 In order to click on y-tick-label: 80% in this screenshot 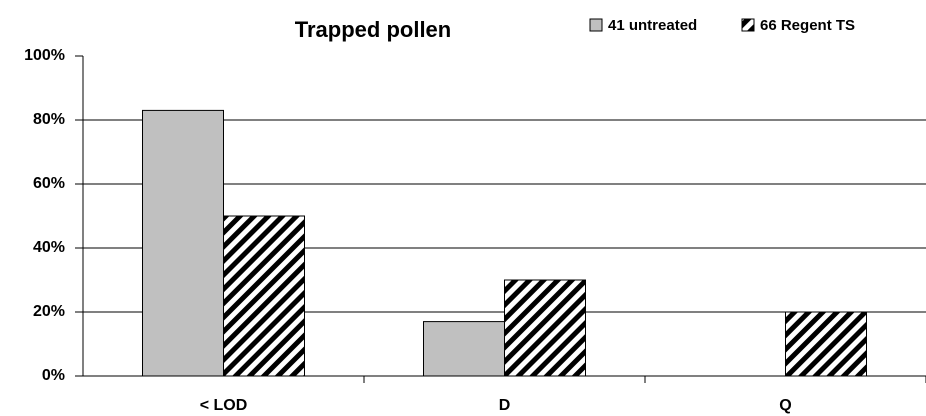, I will do `click(49, 119)`.